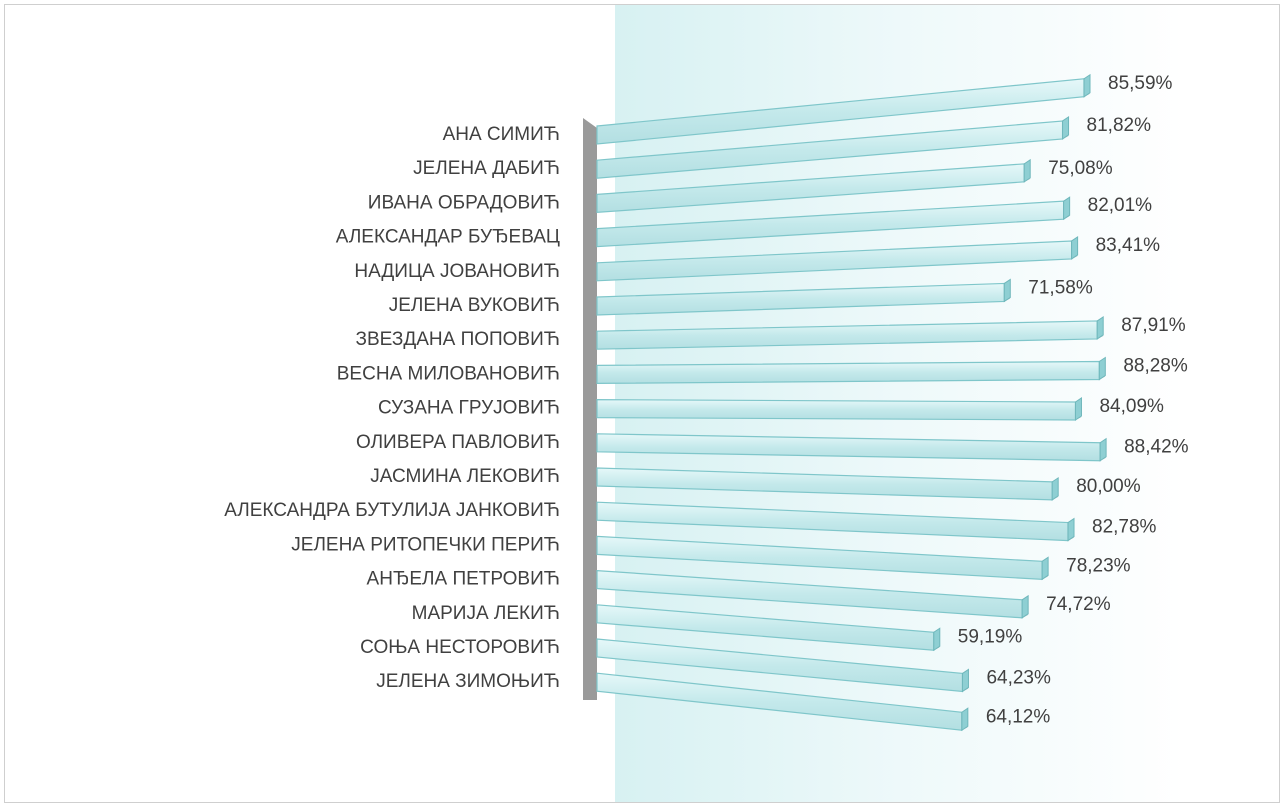  I want to click on category-label: АЛЕКСАНДРА БУТУЛИЈА ЈАНКОВИЋ, so click(392, 510).